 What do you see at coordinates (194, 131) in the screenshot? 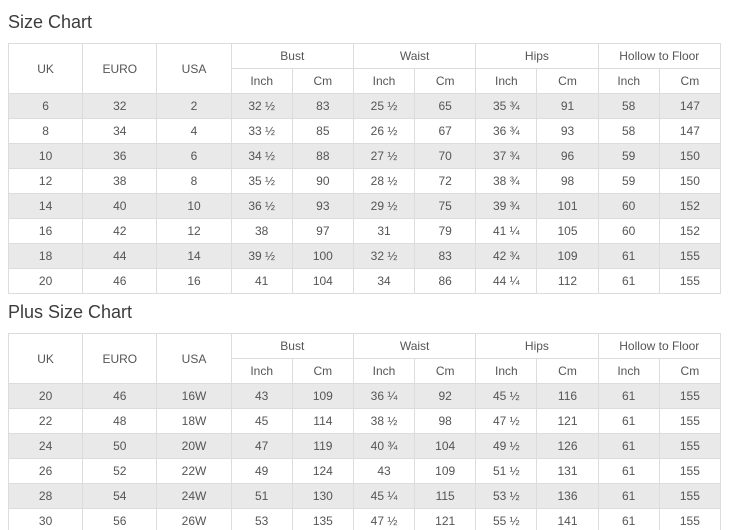
I see `cell: 4` at bounding box center [194, 131].